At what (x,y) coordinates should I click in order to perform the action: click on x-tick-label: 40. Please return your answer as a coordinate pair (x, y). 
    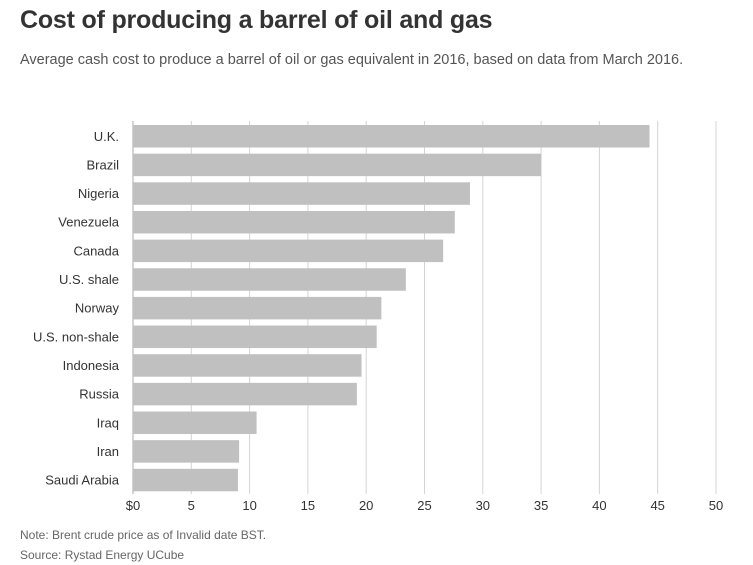
    Looking at the image, I should click on (599, 505).